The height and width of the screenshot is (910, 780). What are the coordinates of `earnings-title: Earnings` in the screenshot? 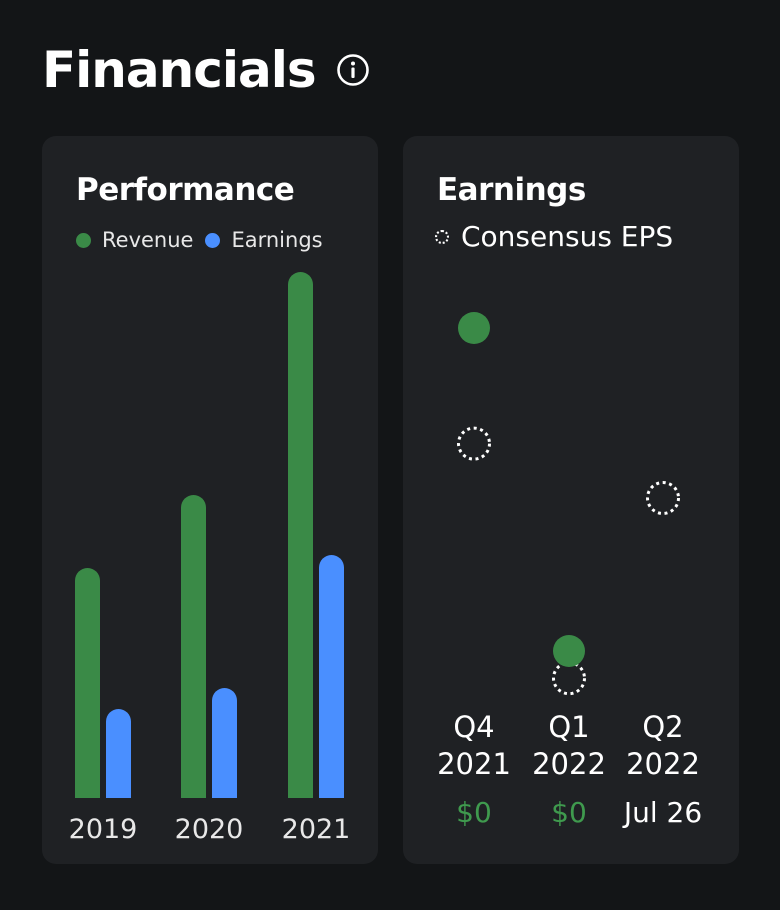 It's located at (511, 190).